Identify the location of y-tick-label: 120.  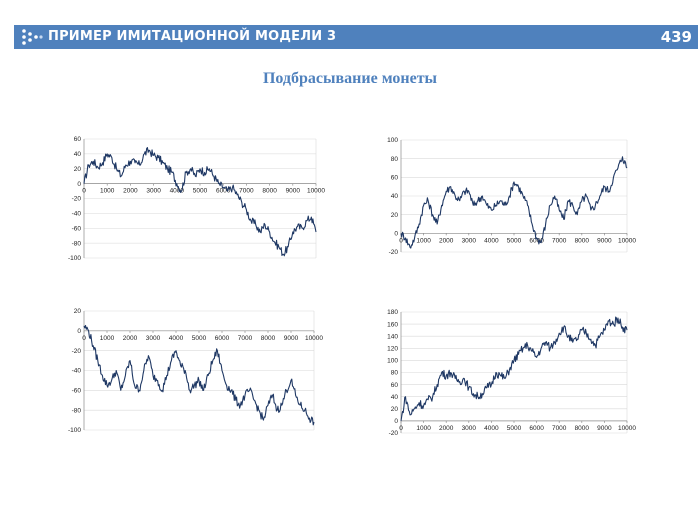
(392, 349).